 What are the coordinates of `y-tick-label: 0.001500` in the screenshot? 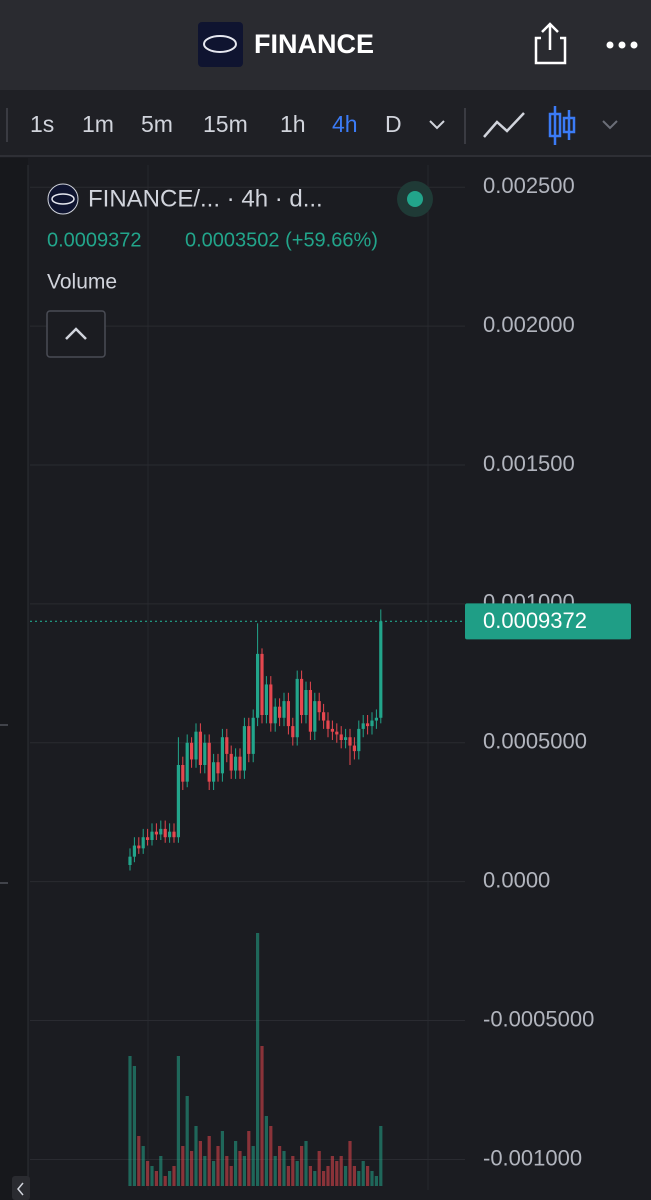 It's located at (529, 463).